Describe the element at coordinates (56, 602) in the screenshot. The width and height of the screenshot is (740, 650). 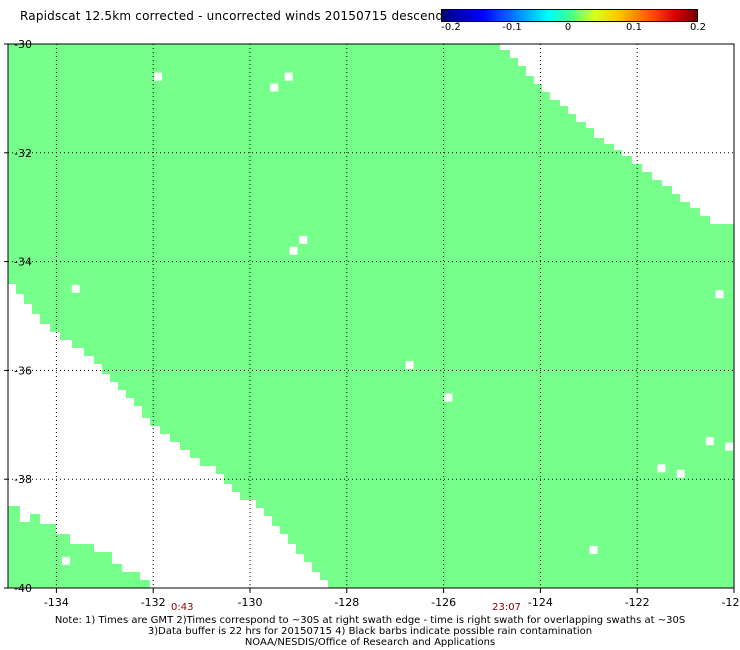
I see `x-tick-label: -134` at that location.